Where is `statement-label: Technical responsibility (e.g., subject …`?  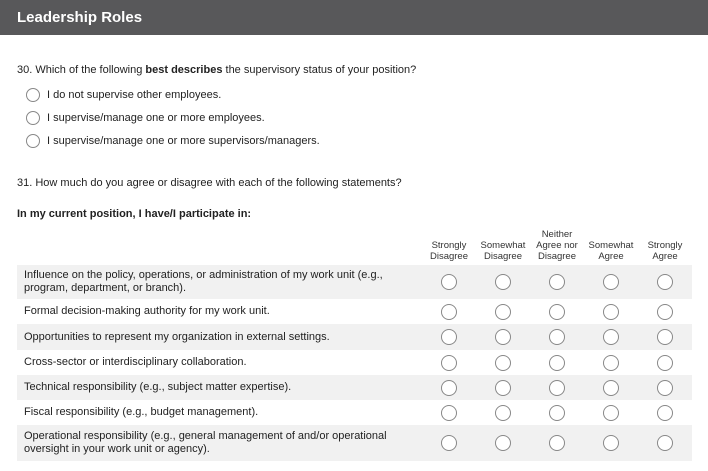
statement-label: Technical responsibility (e.g., subject … is located at coordinates (158, 387).